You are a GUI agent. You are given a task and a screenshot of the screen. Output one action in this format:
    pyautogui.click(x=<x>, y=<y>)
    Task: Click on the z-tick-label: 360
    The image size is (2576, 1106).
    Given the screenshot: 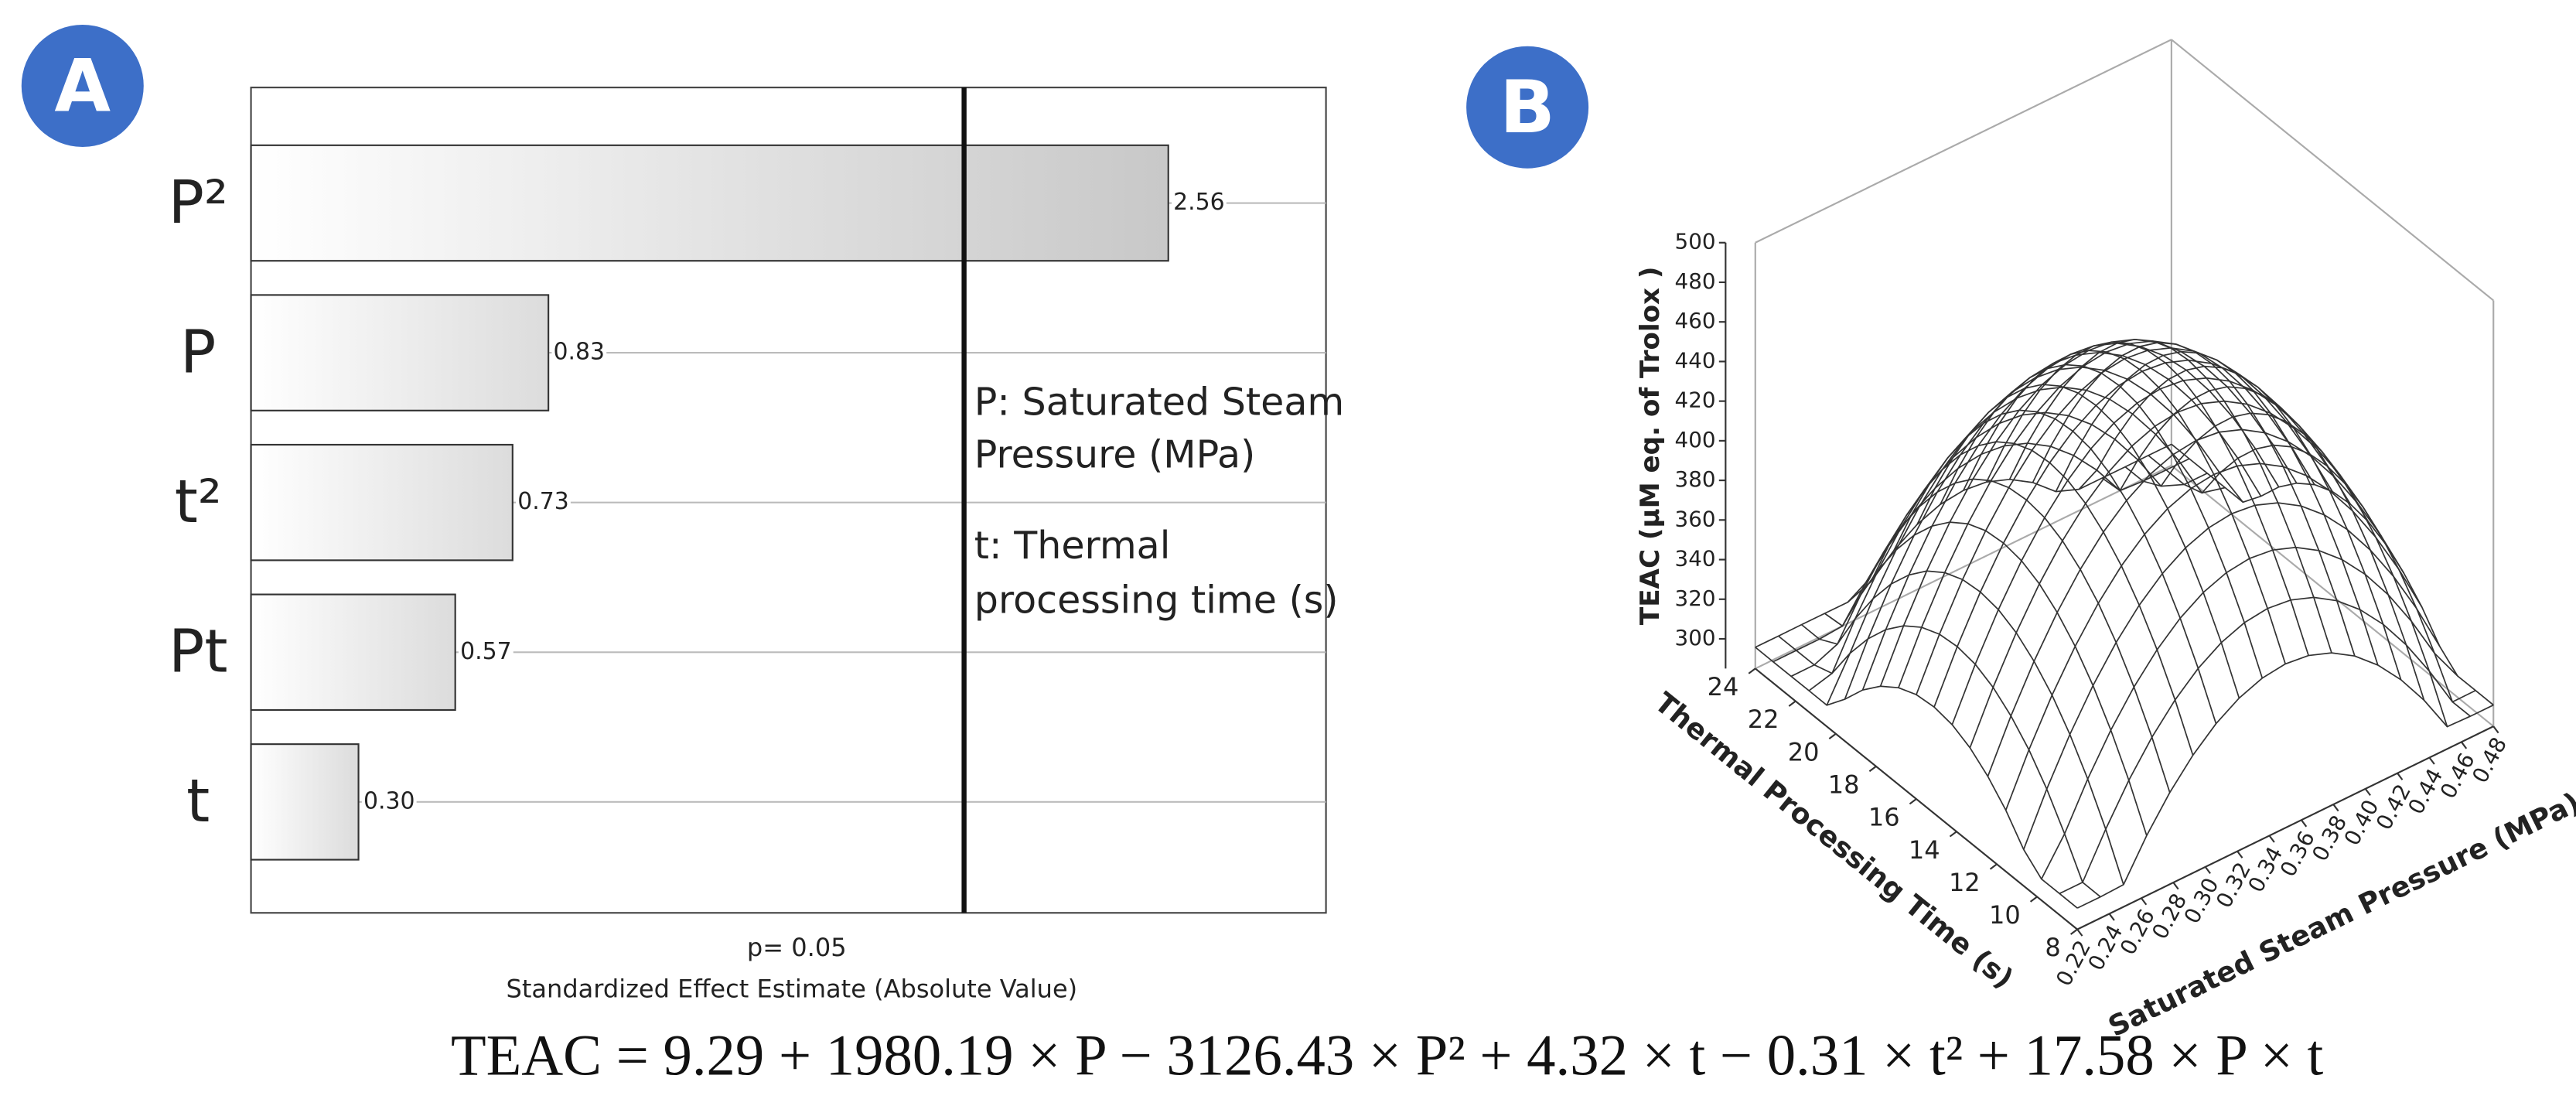 What is the action you would take?
    pyautogui.click(x=1695, y=518)
    